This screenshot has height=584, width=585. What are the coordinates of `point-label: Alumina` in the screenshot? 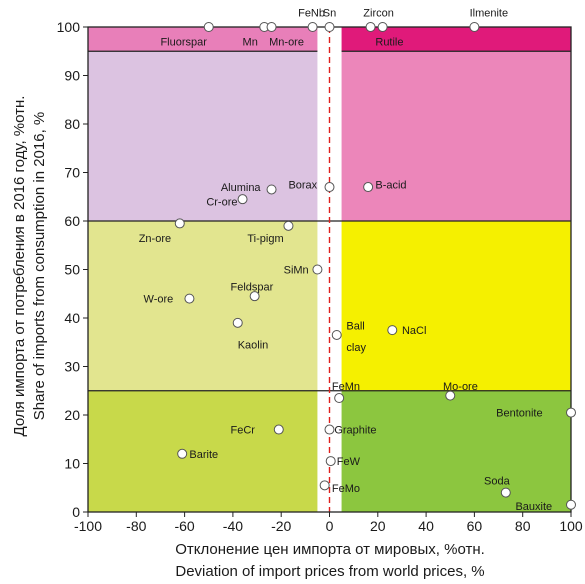 It's located at (241, 188).